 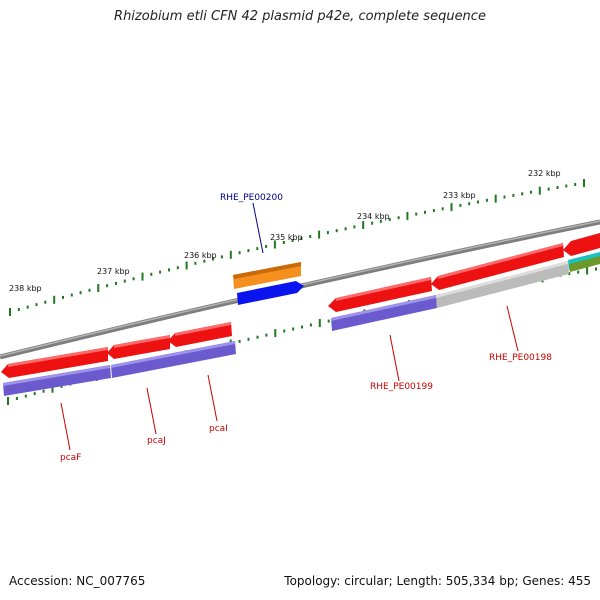 I want to click on accession-text: Accession: NC_007765, so click(x=77, y=581).